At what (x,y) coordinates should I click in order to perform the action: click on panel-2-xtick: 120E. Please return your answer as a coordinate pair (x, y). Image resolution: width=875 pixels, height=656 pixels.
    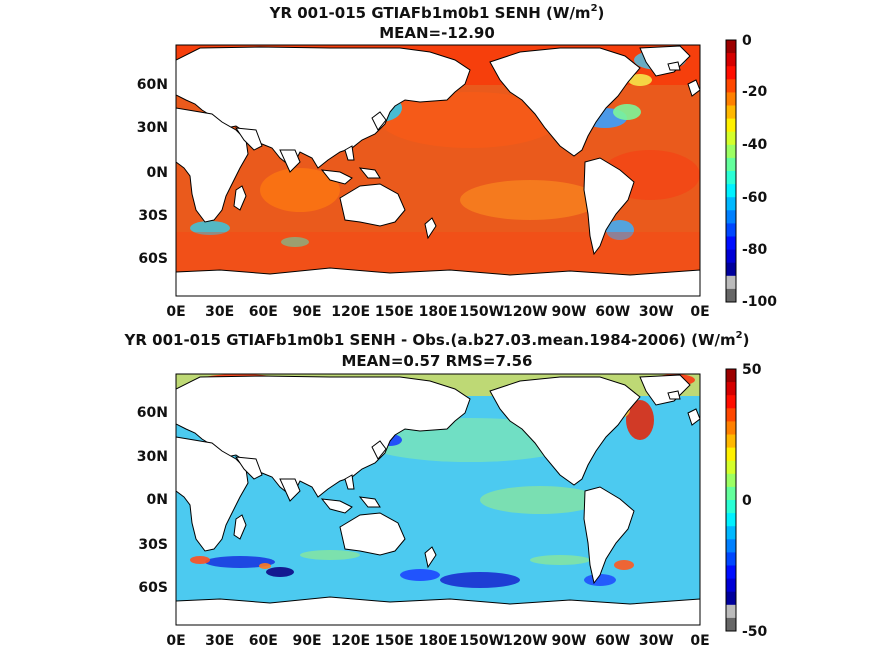
    Looking at the image, I should click on (350, 641).